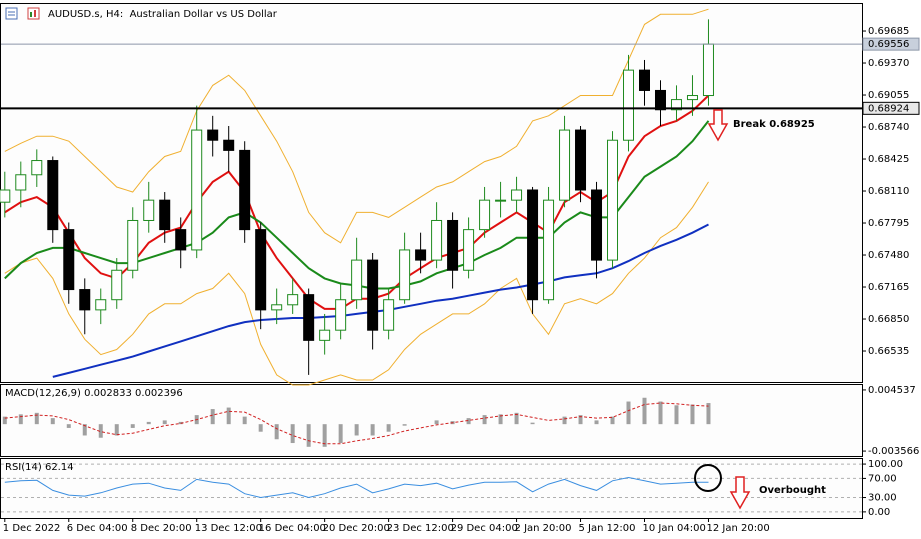  I want to click on y-tick-label: 0.67165, so click(888, 287).